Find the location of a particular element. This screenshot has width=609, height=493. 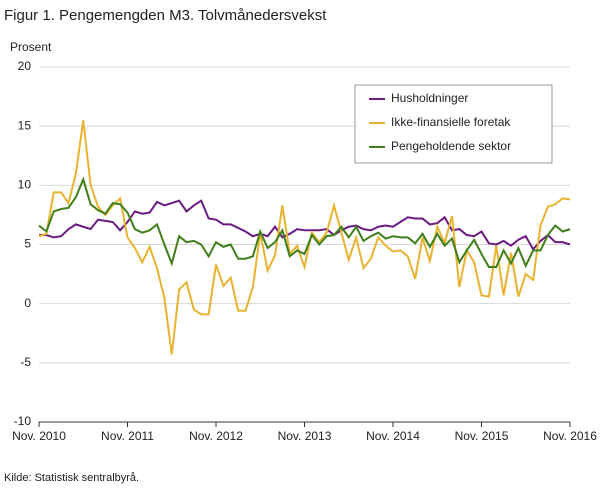

y-tick-label: 5 is located at coordinates (27, 244).